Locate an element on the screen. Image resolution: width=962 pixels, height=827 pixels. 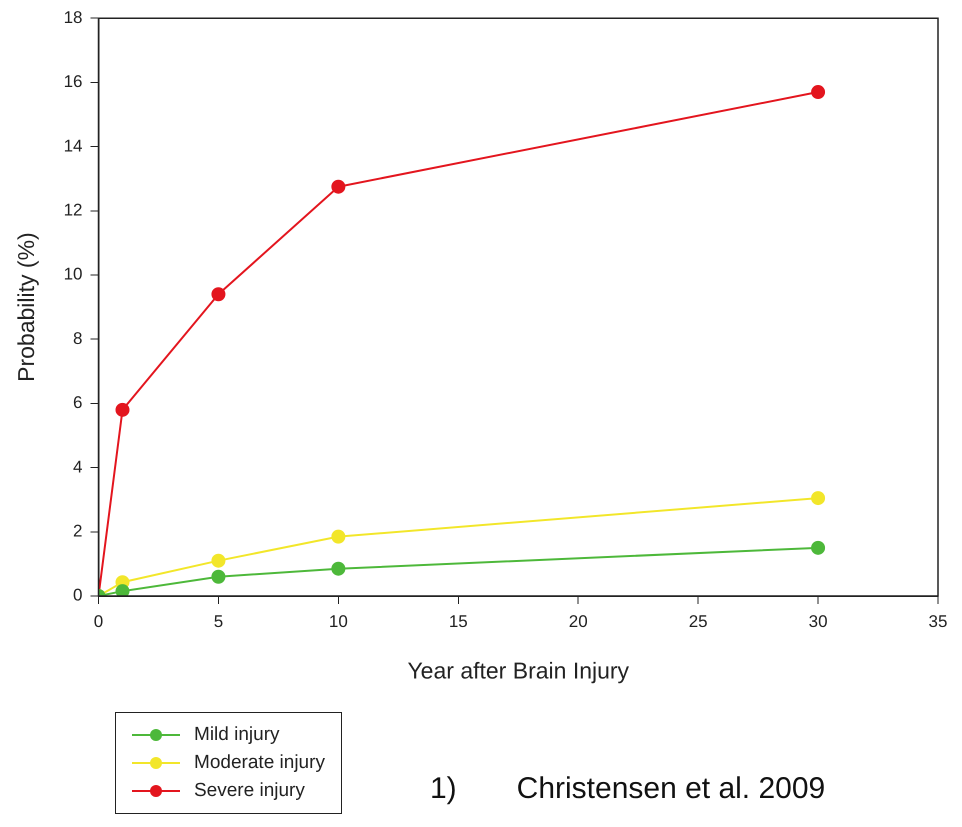
x-tick-label: 25 is located at coordinates (698, 621).